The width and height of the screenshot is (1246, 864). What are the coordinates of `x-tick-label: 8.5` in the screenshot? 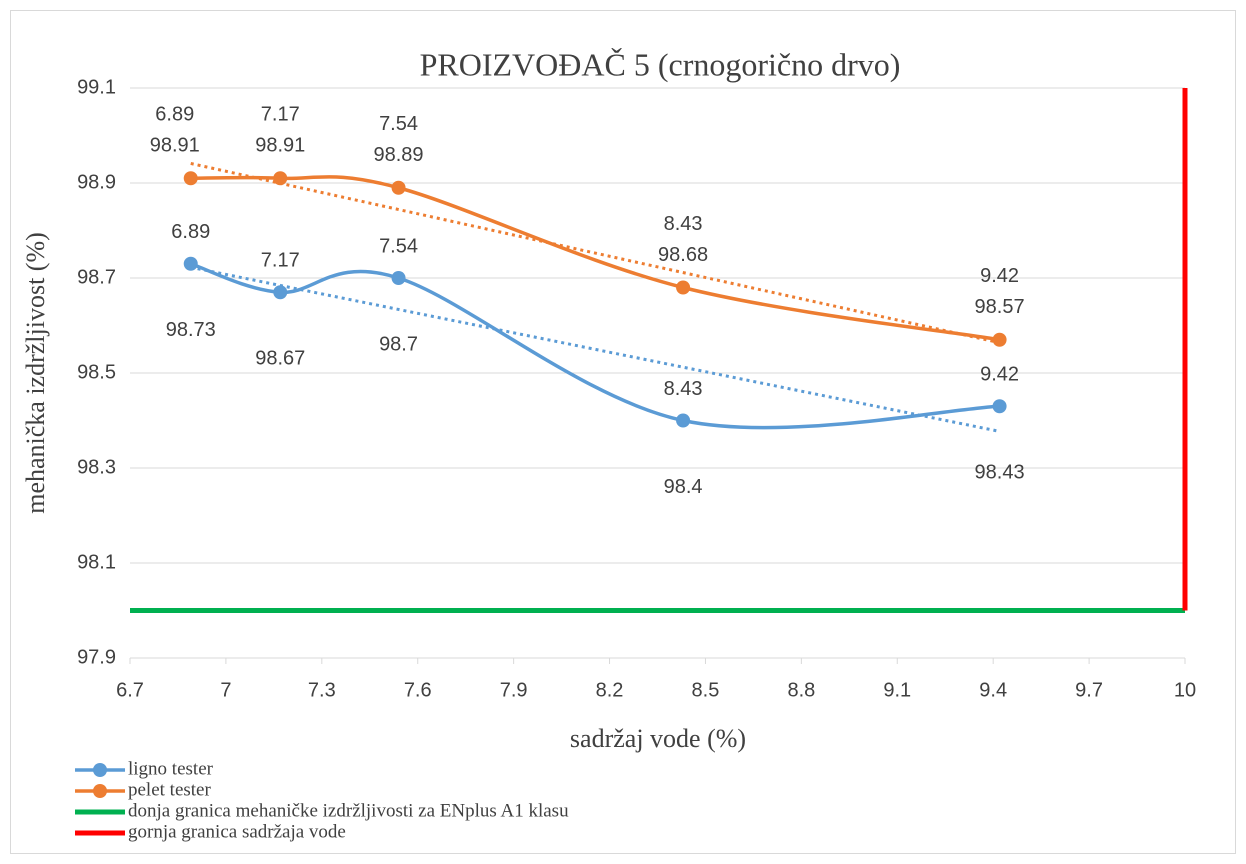 It's located at (706, 690).